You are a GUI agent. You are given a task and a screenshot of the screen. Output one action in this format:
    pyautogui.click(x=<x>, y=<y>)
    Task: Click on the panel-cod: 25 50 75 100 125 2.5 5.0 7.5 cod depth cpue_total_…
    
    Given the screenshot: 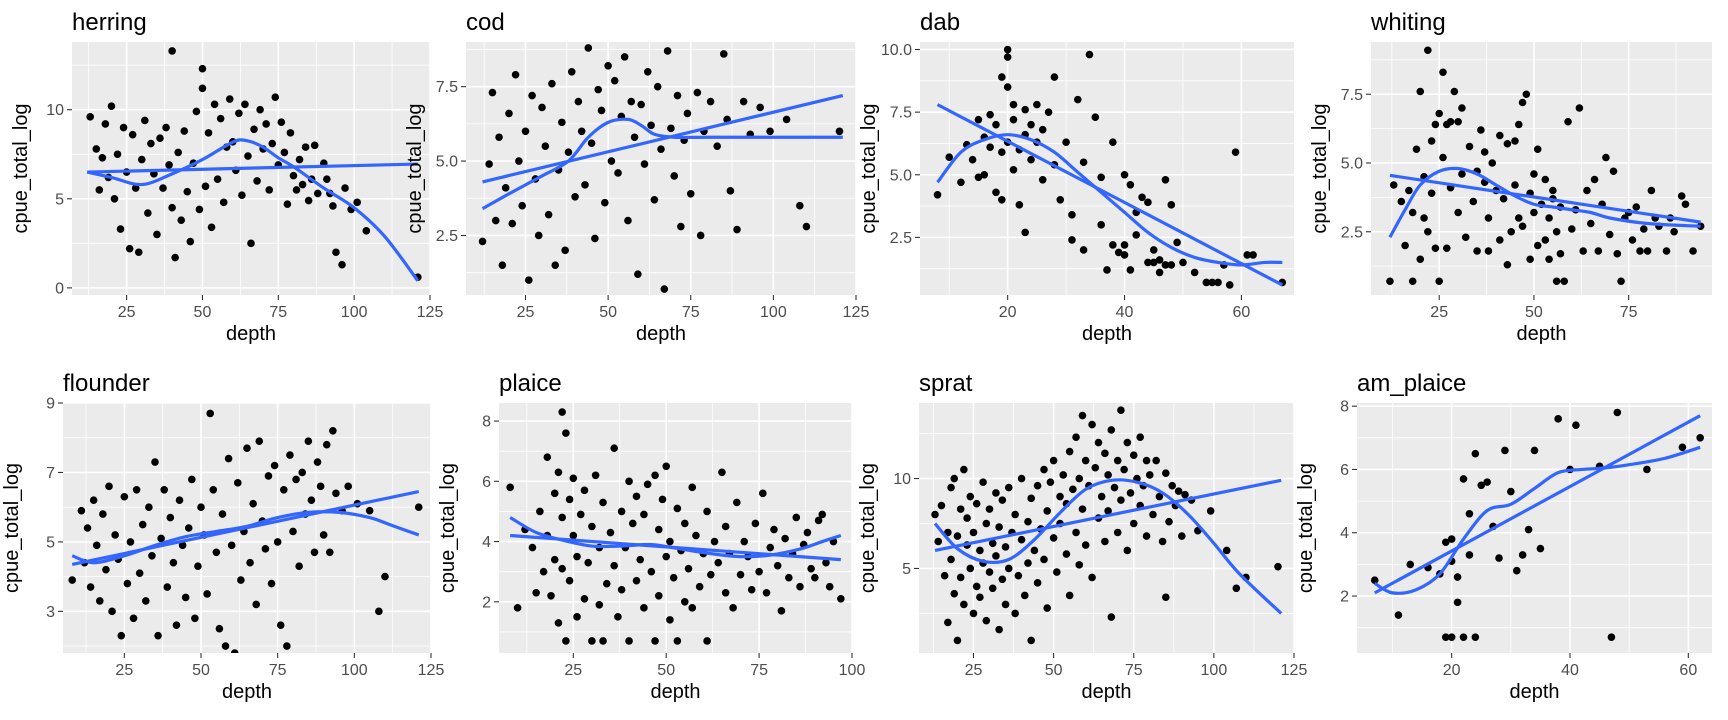 What is the action you would take?
    pyautogui.click(x=636, y=177)
    